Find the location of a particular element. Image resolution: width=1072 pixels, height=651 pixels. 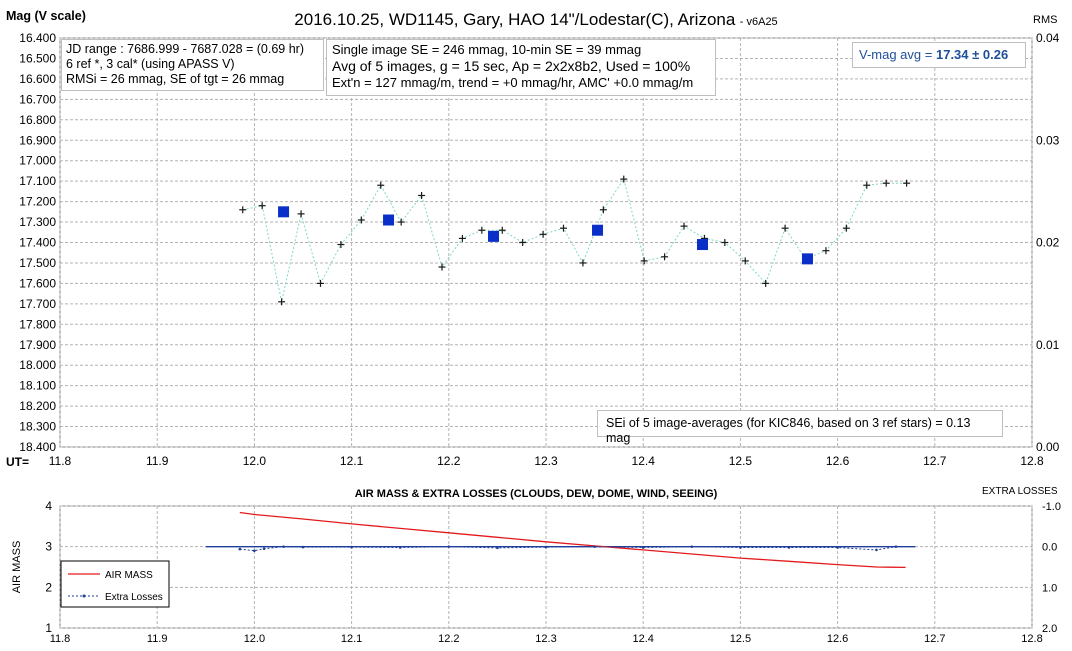

x-tick-label: 12.4 is located at coordinates (644, 461).